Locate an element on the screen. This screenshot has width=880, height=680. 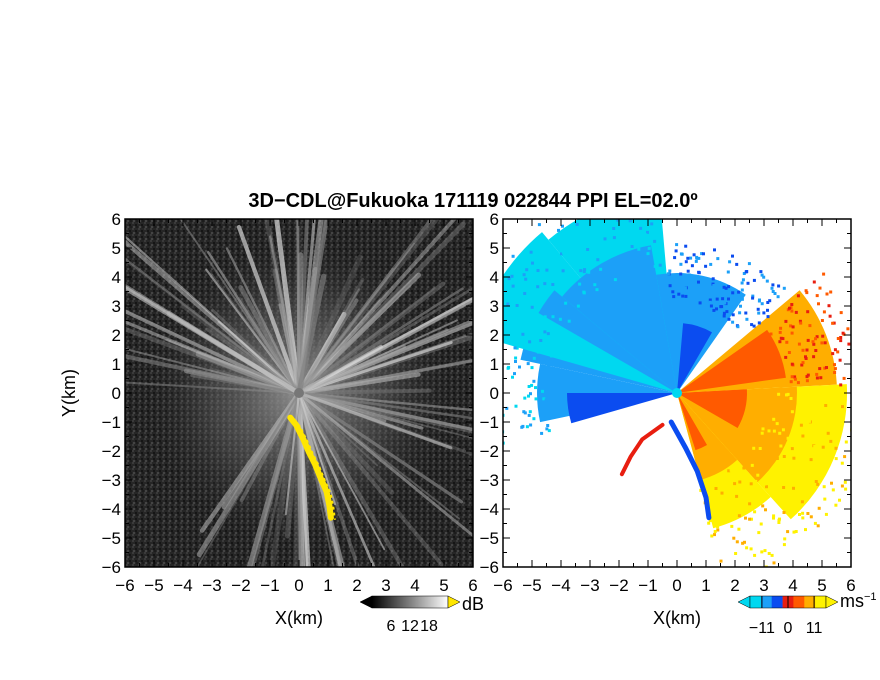
right-colorbar-unit-exponent: −1 is located at coordinates (870, 597).